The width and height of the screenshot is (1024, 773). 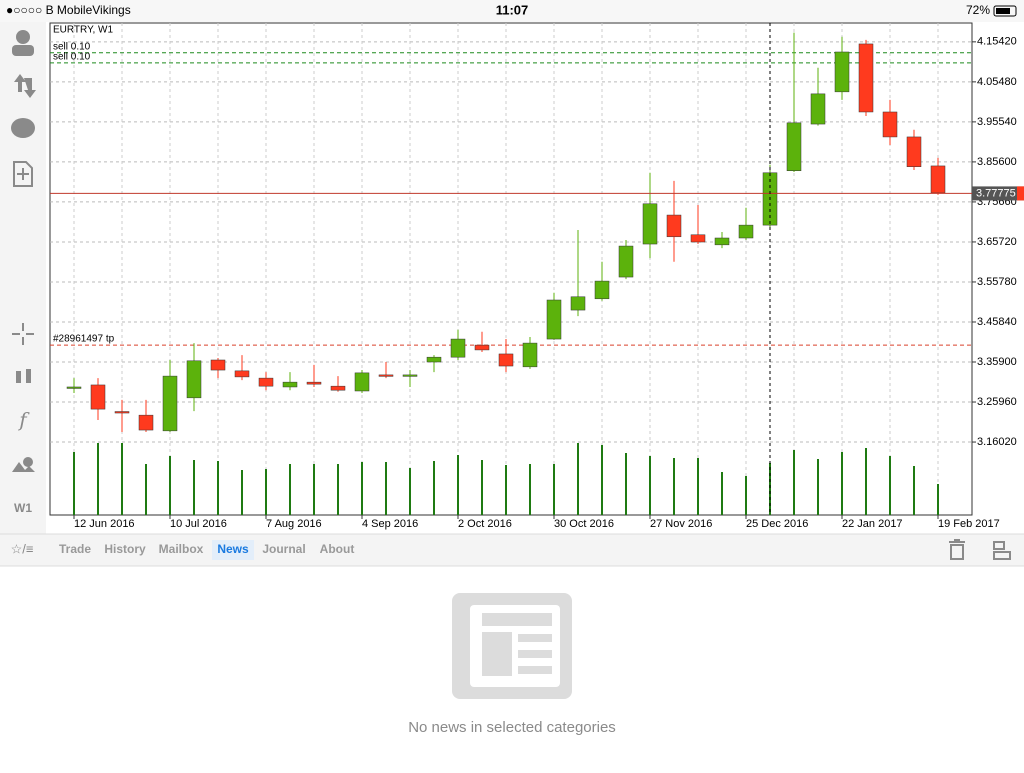 I want to click on tab: History, so click(x=125, y=549).